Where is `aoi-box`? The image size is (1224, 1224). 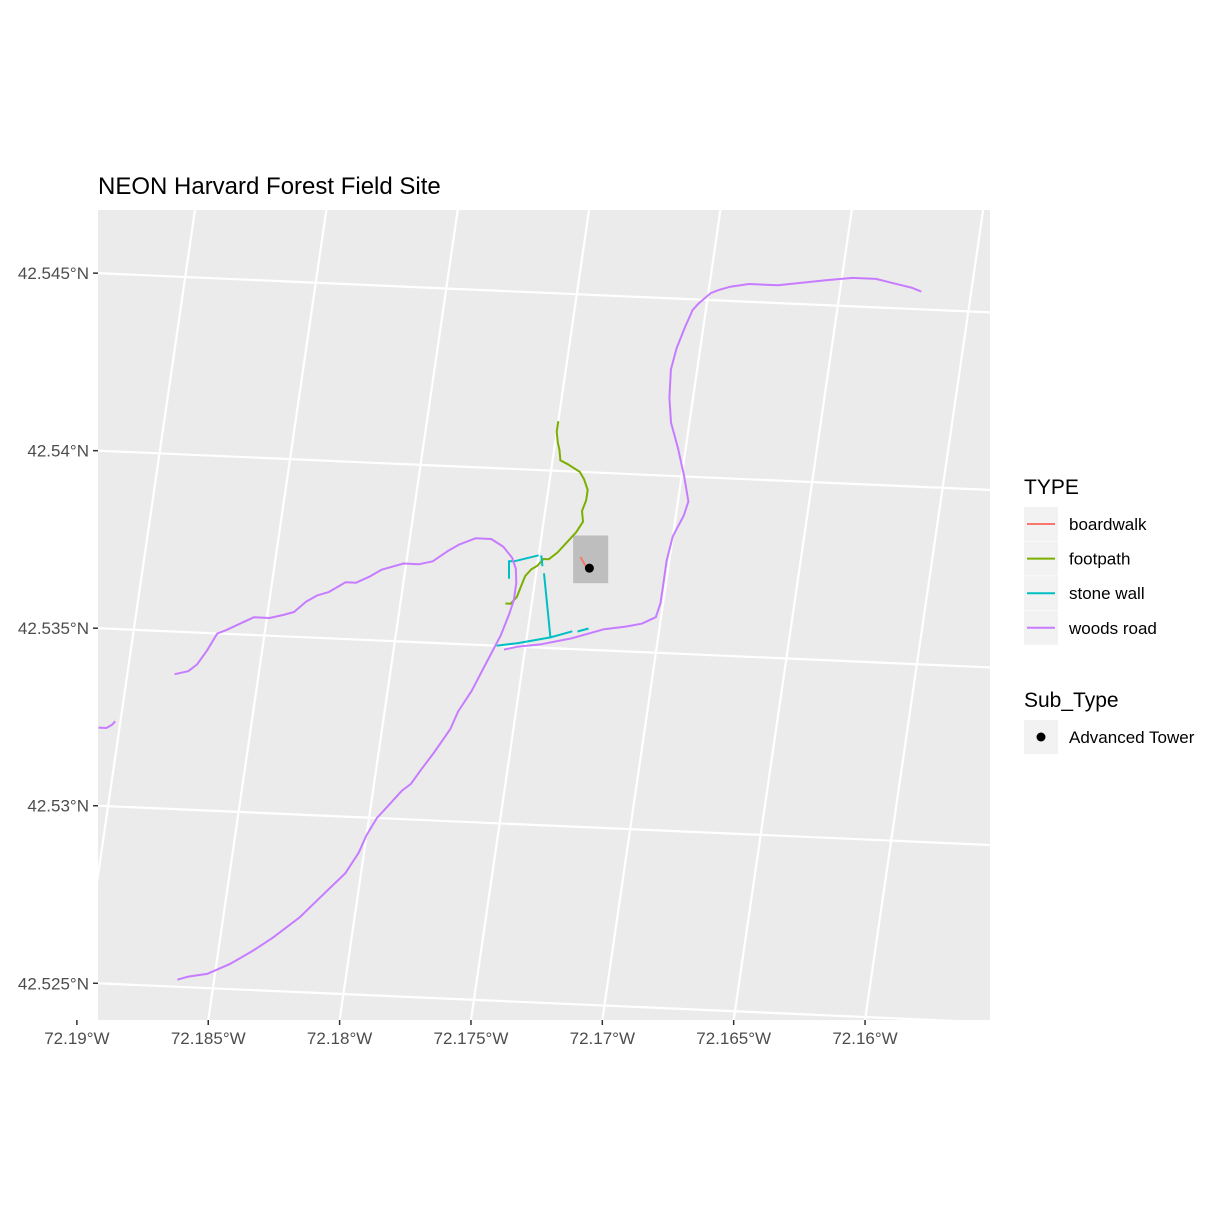 aoi-box is located at coordinates (591, 559).